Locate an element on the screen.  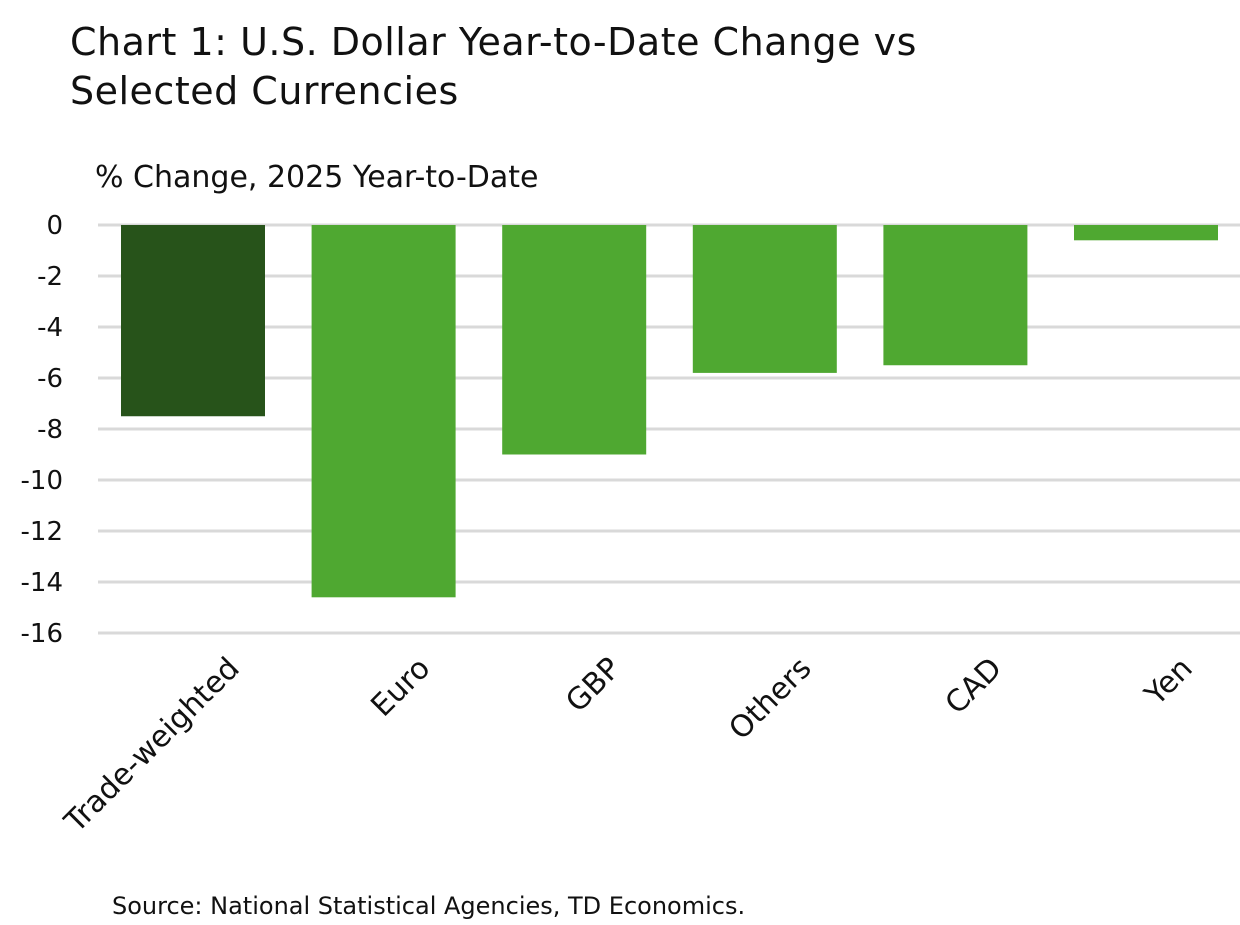
y-tick-label: 0 is located at coordinates (54, 226).